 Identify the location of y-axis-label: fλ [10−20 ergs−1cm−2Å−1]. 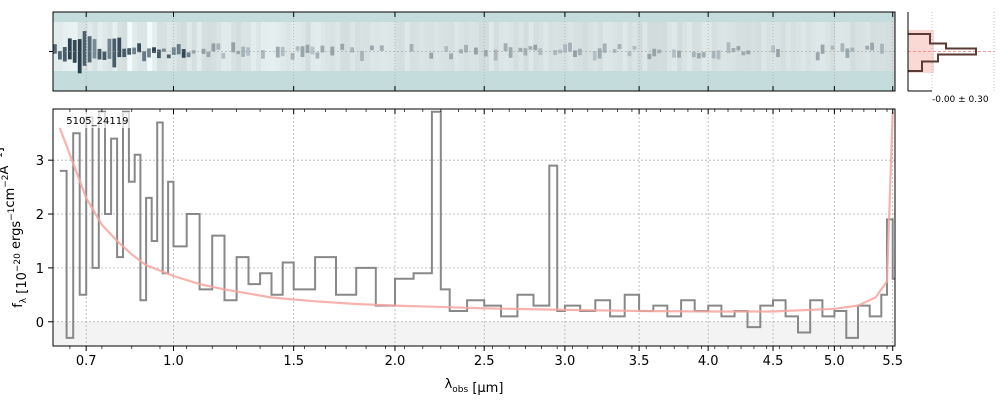
(15, 227).